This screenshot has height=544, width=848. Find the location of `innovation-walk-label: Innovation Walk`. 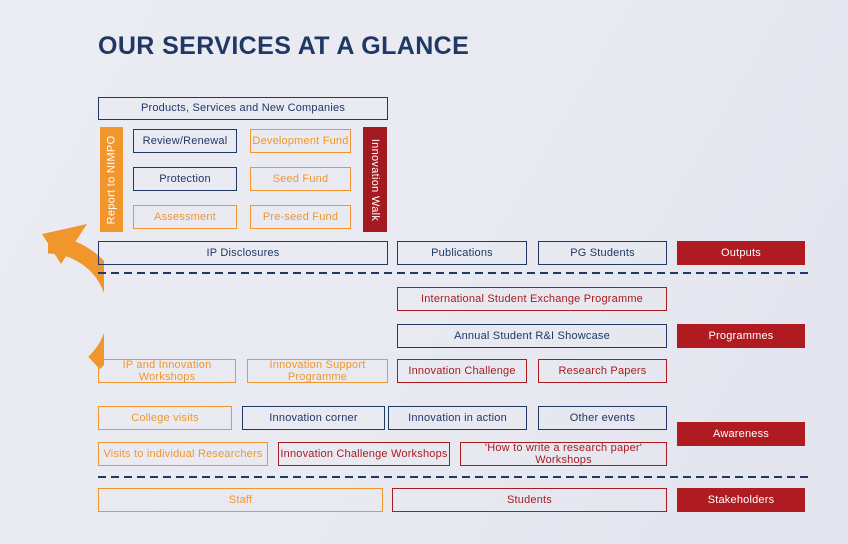

innovation-walk-label: Innovation Walk is located at coordinates (375, 179).